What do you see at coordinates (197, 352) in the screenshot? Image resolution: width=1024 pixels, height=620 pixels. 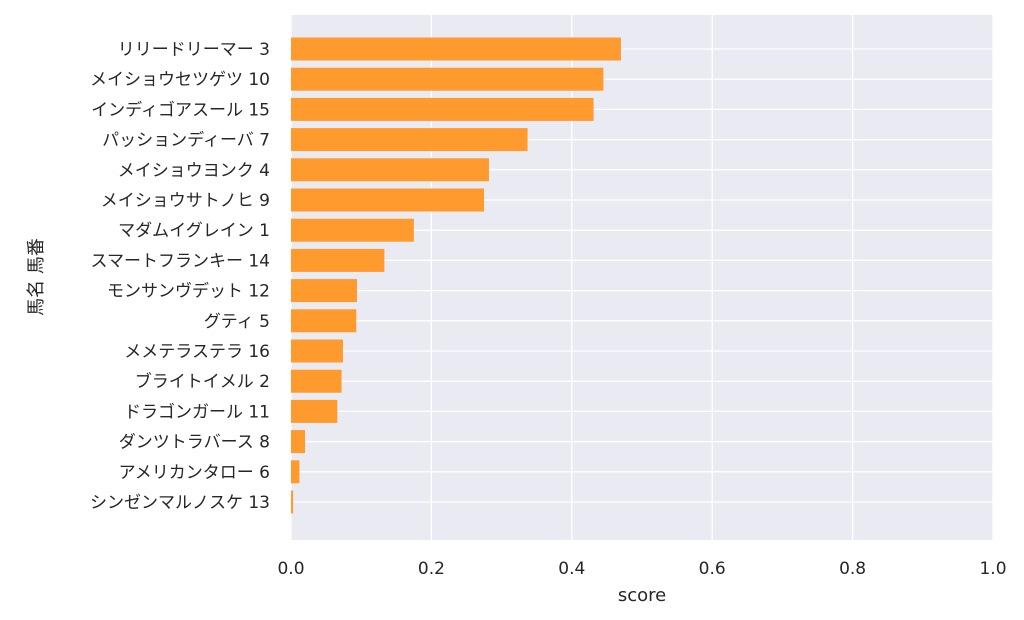 I see `category-label: メメテラステラ 16` at bounding box center [197, 352].